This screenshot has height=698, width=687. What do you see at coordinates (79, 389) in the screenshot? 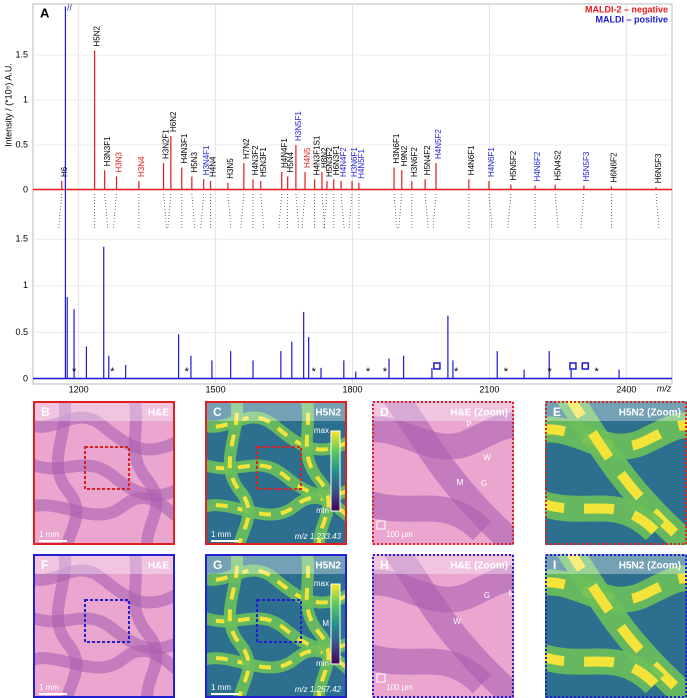
I see `x-tick-label: 1200` at bounding box center [79, 389].